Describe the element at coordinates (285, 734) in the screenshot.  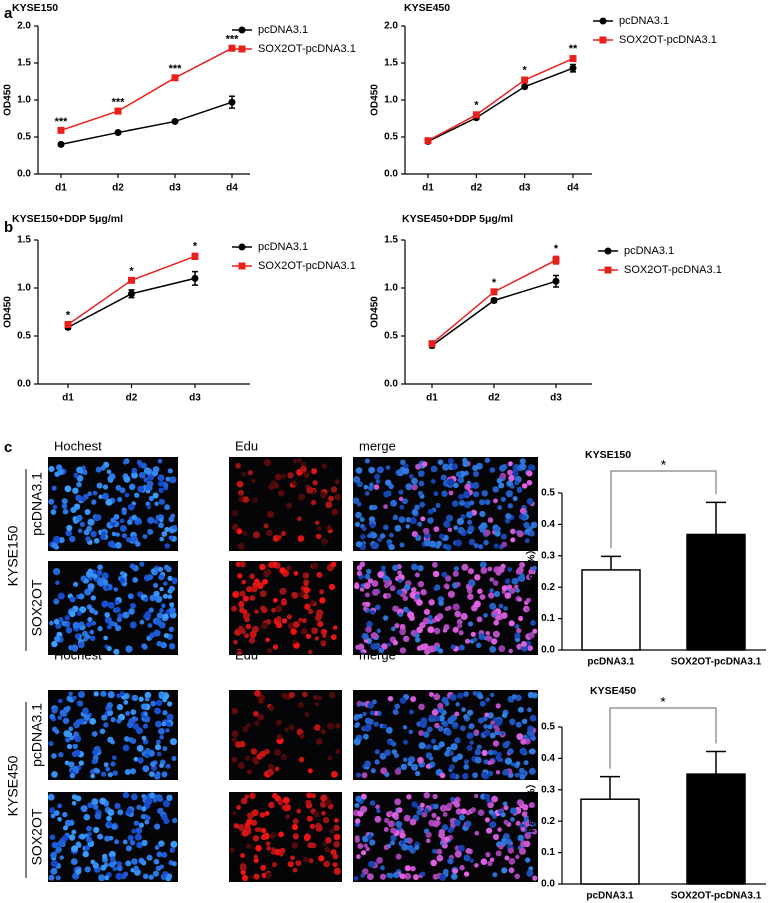
I see `micrograph` at that location.